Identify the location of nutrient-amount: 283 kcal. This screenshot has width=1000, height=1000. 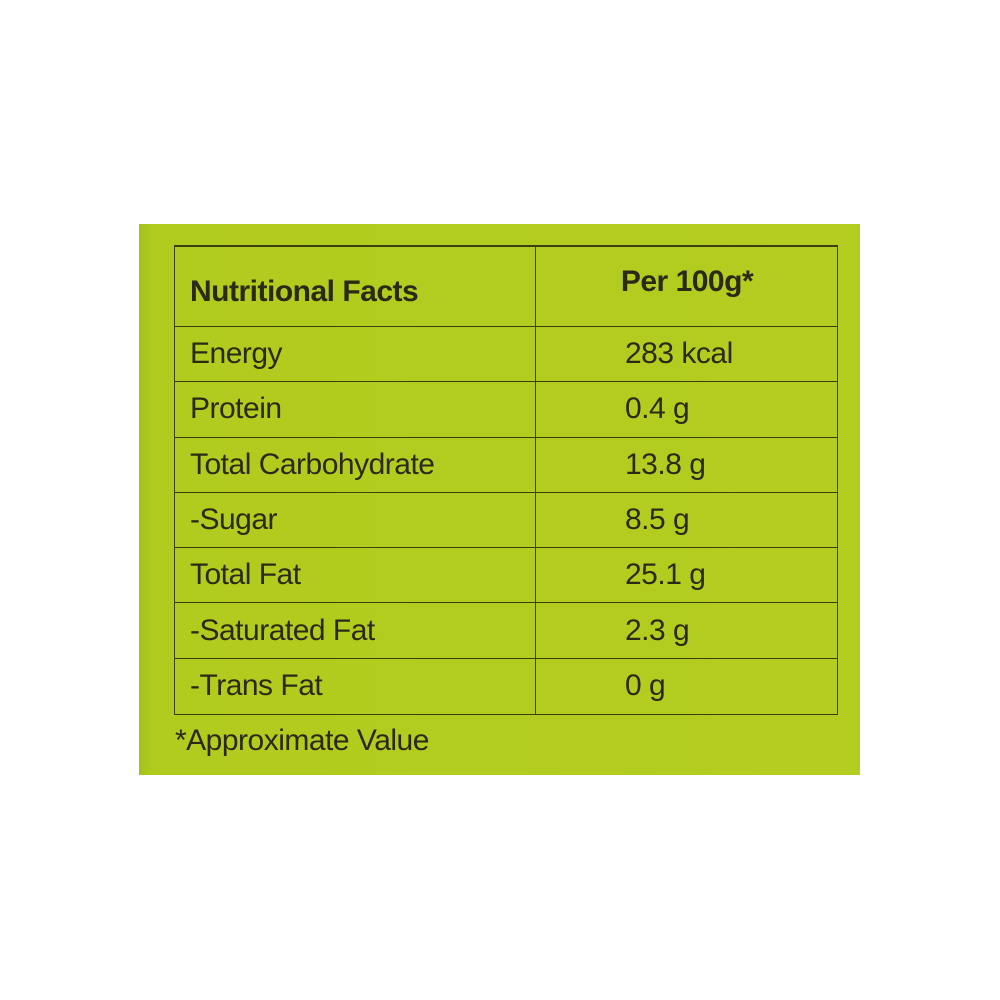
(679, 354).